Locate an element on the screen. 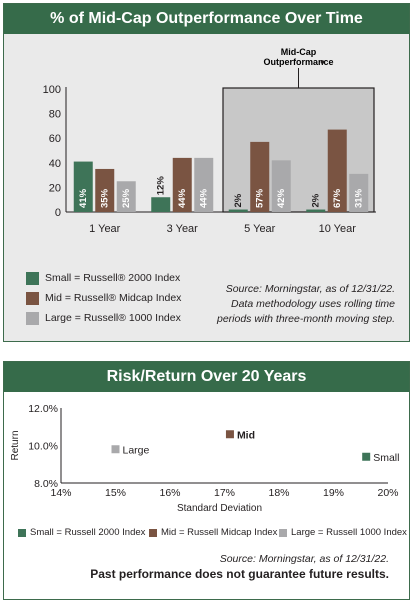  bar-value-label: 35% is located at coordinates (104, 198).